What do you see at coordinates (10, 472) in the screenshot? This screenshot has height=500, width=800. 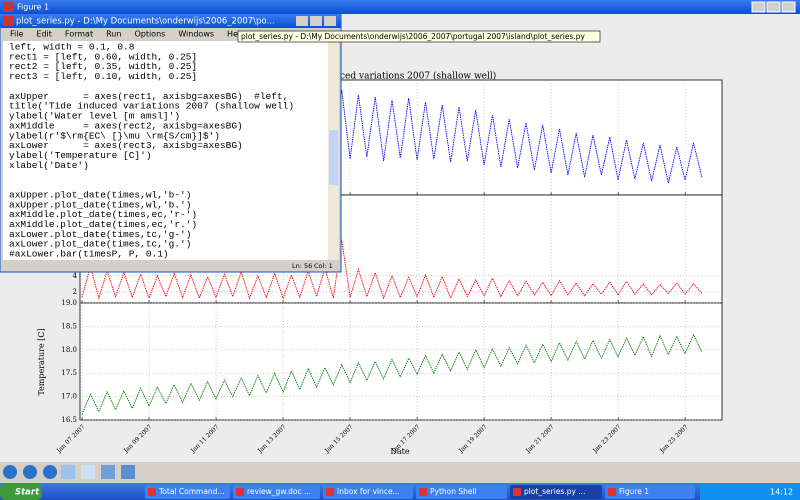 I see `home-button` at bounding box center [10, 472].